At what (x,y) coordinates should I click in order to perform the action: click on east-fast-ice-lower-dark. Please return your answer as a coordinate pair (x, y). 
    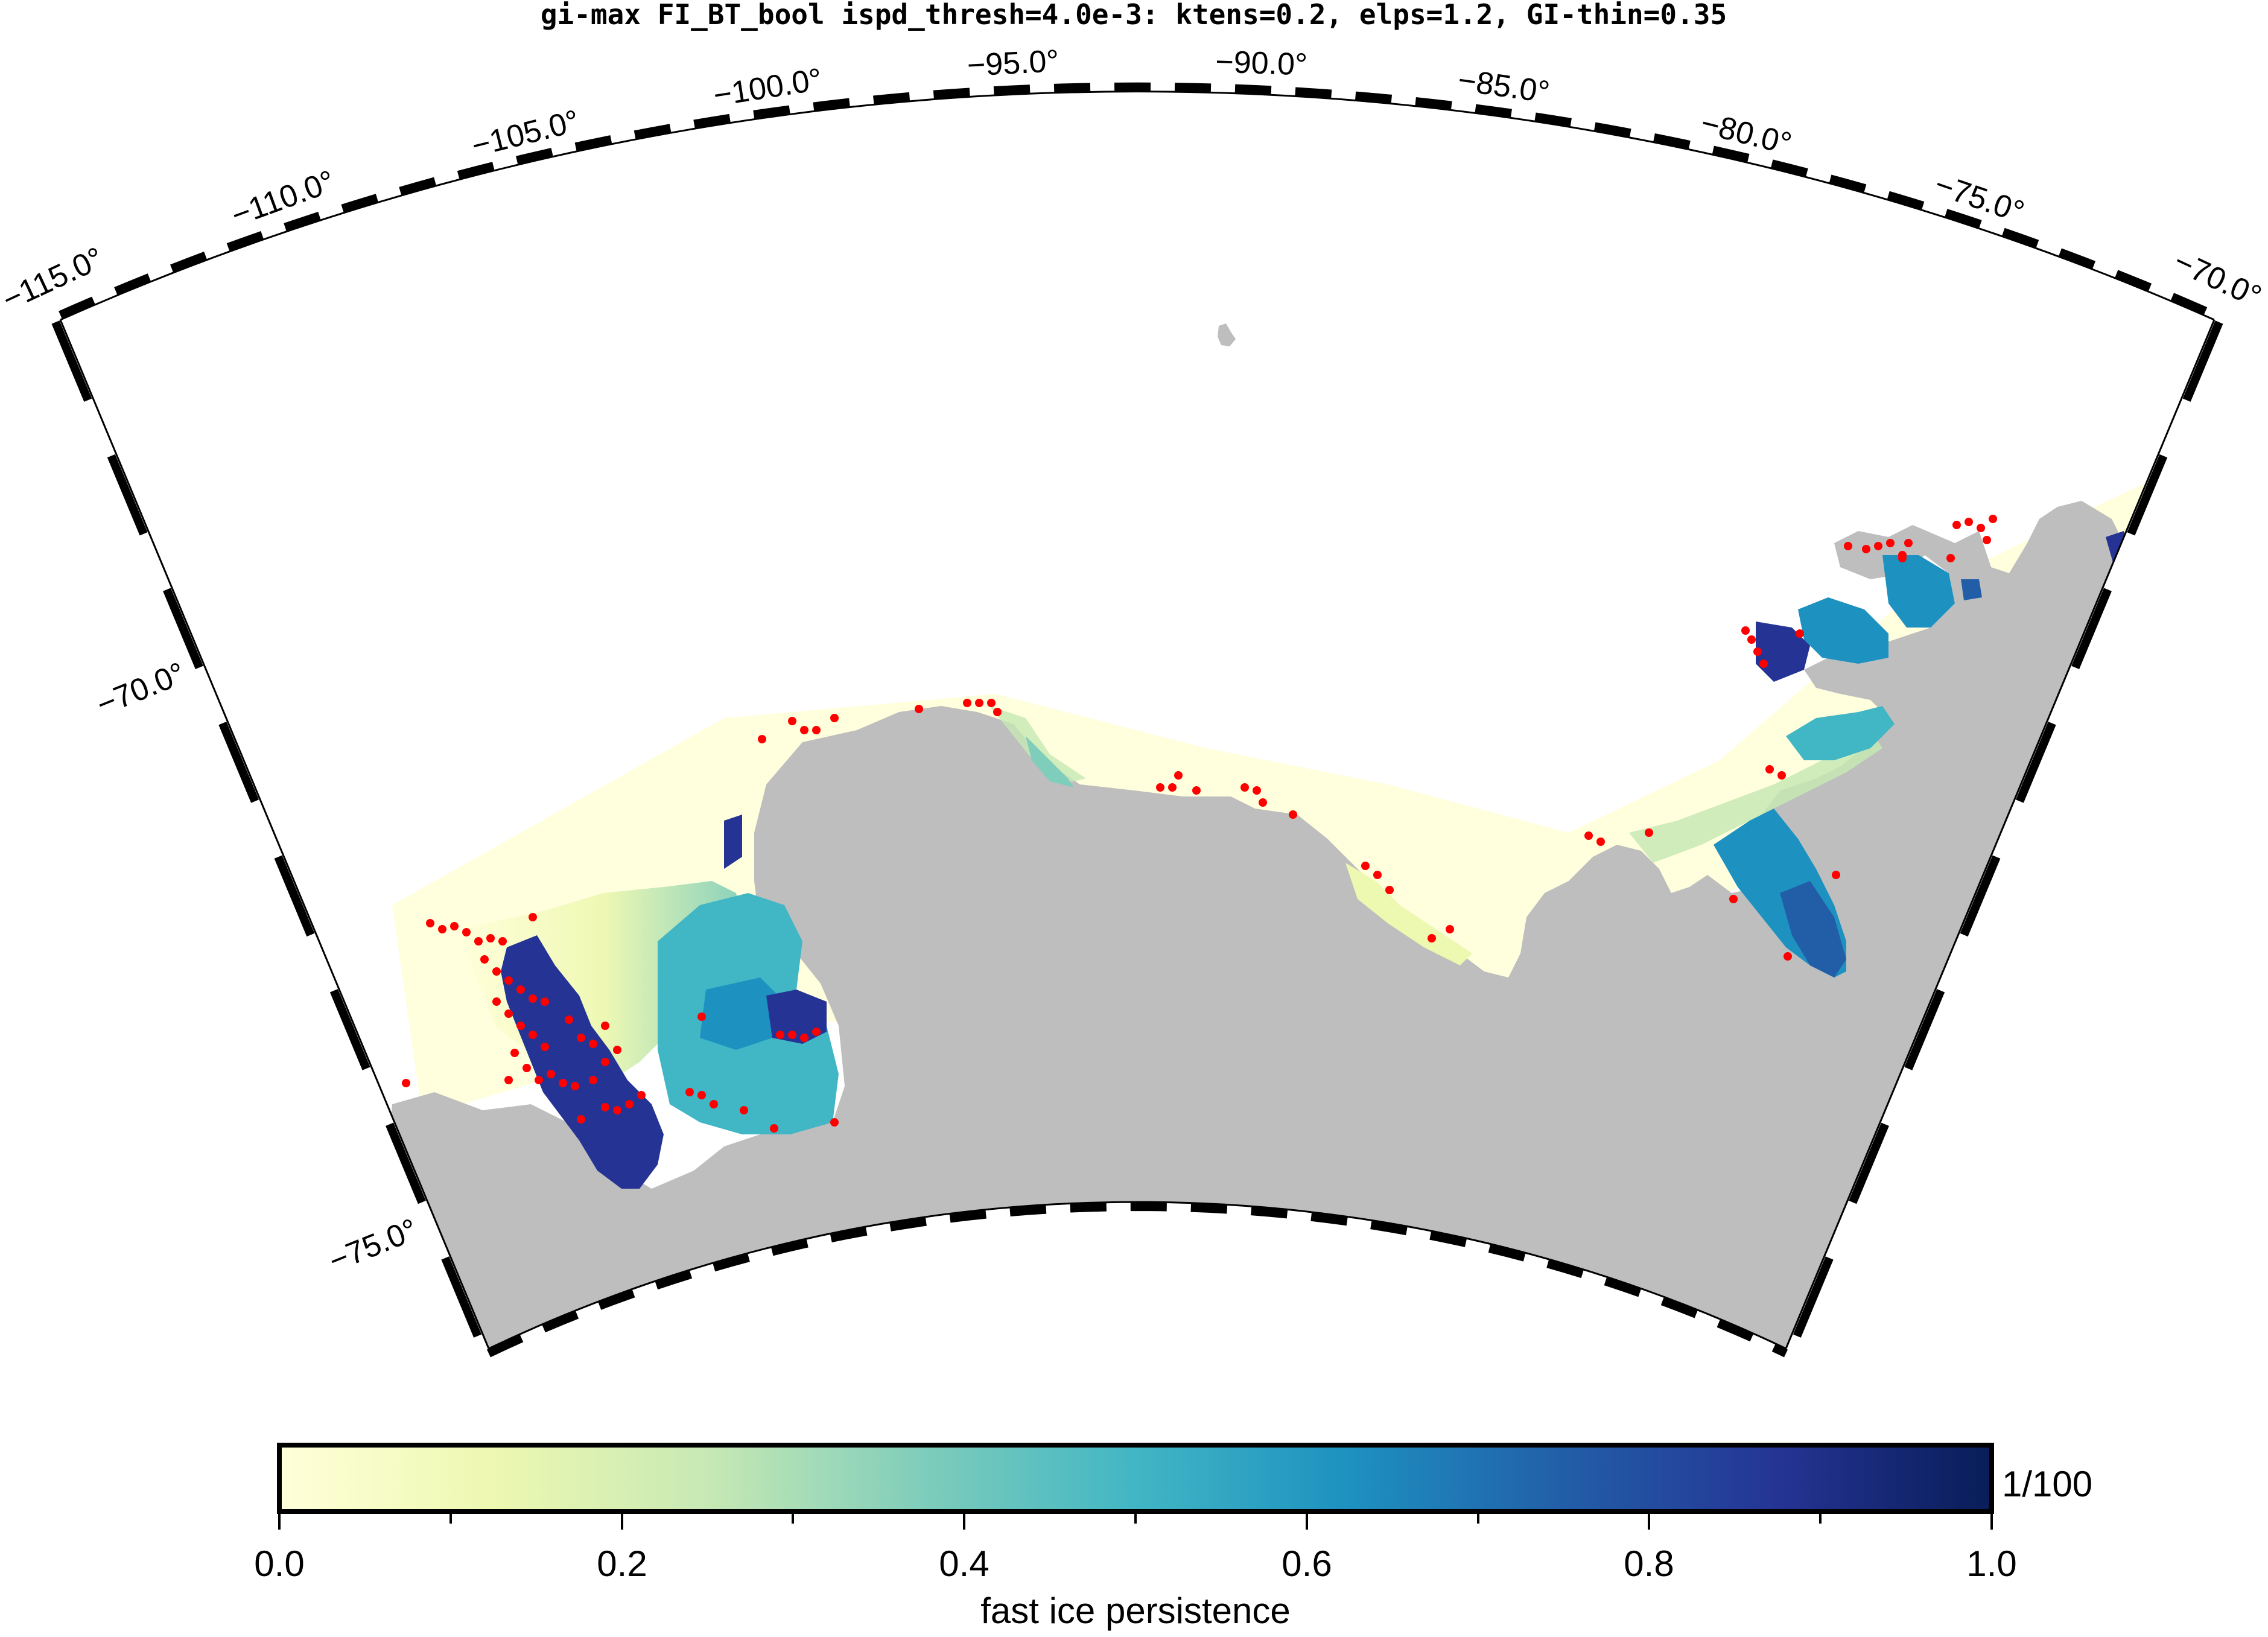
    Looking at the image, I should click on (1813, 929).